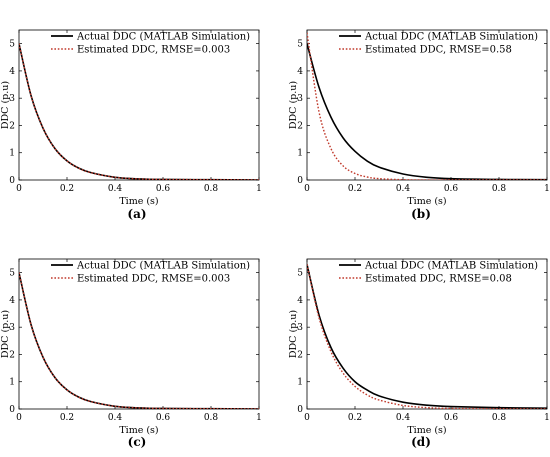  Describe the element at coordinates (137, 442) in the screenshot. I see `panel-caption: (c)` at that location.